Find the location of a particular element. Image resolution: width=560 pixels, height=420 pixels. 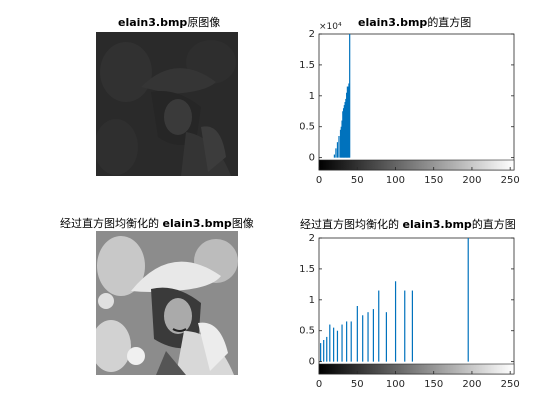

equalized-image is located at coordinates (164, 303).